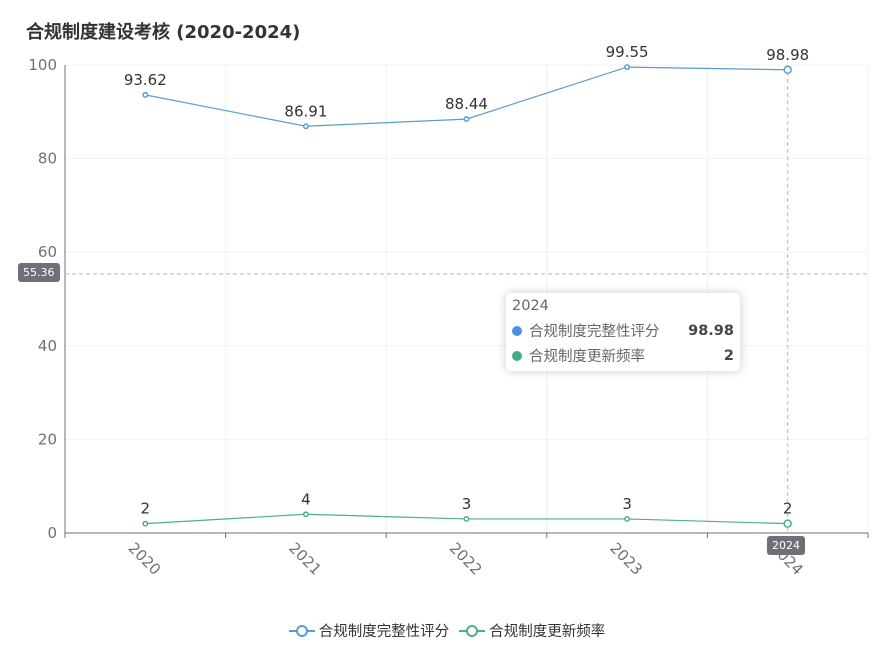 This screenshot has height=652, width=894. Describe the element at coordinates (547, 632) in the screenshot. I see `legend-label: 合规制度更新频率` at that location.